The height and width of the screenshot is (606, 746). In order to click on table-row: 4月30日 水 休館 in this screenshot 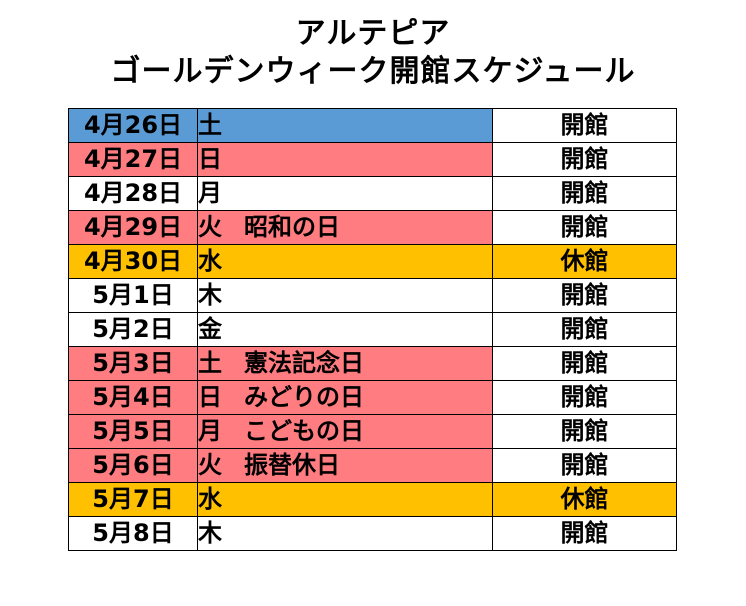, I will do `click(372, 261)`.